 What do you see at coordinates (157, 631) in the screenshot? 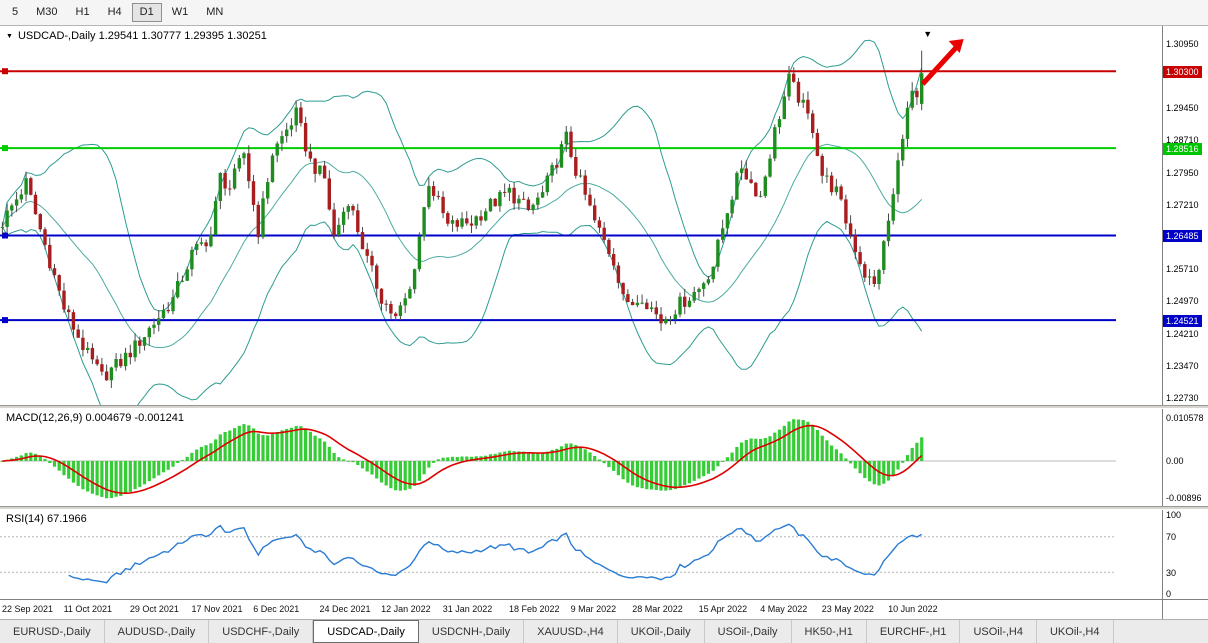
I see `chart-tab-audusd-daily: AUDUSD-,Daily` at bounding box center [157, 631].